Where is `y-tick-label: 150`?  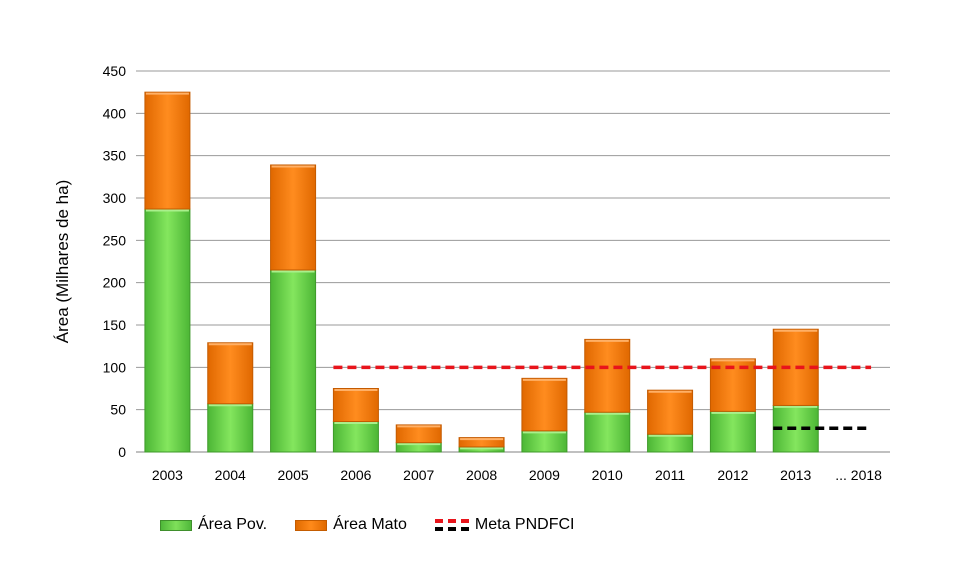 y-tick-label: 150 is located at coordinates (115, 325).